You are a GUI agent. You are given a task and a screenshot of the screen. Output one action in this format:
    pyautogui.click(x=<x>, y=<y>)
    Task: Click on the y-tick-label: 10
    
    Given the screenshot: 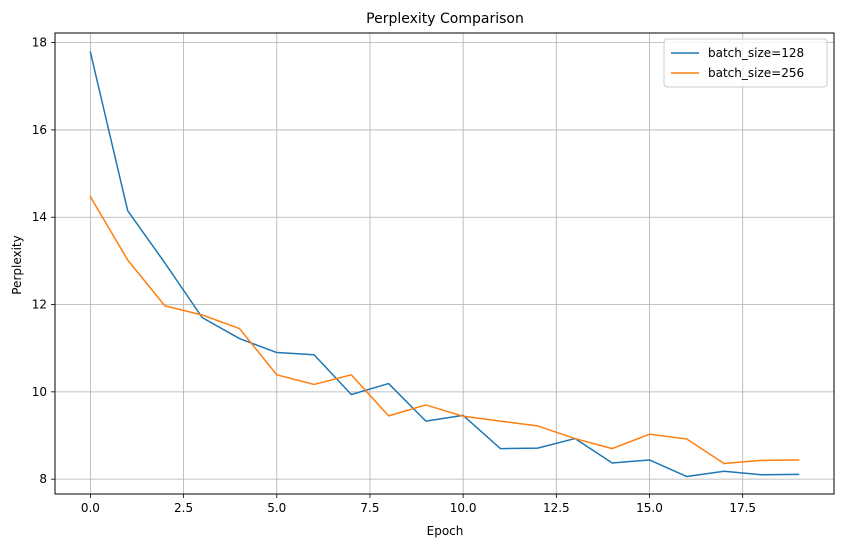 What is the action you would take?
    pyautogui.click(x=39, y=392)
    